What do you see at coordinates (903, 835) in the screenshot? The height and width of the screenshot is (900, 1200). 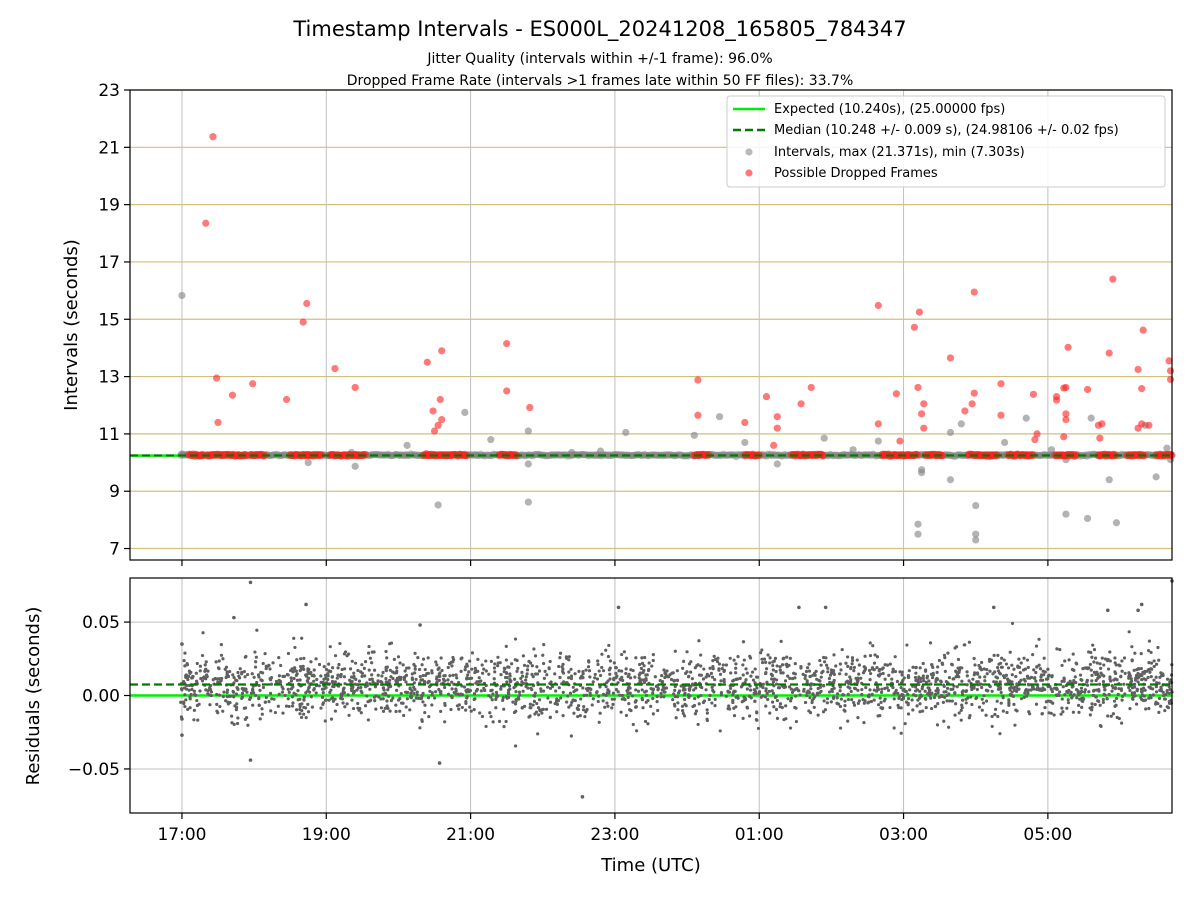 I see `time-x-tick-label: 03:00` at bounding box center [903, 835].